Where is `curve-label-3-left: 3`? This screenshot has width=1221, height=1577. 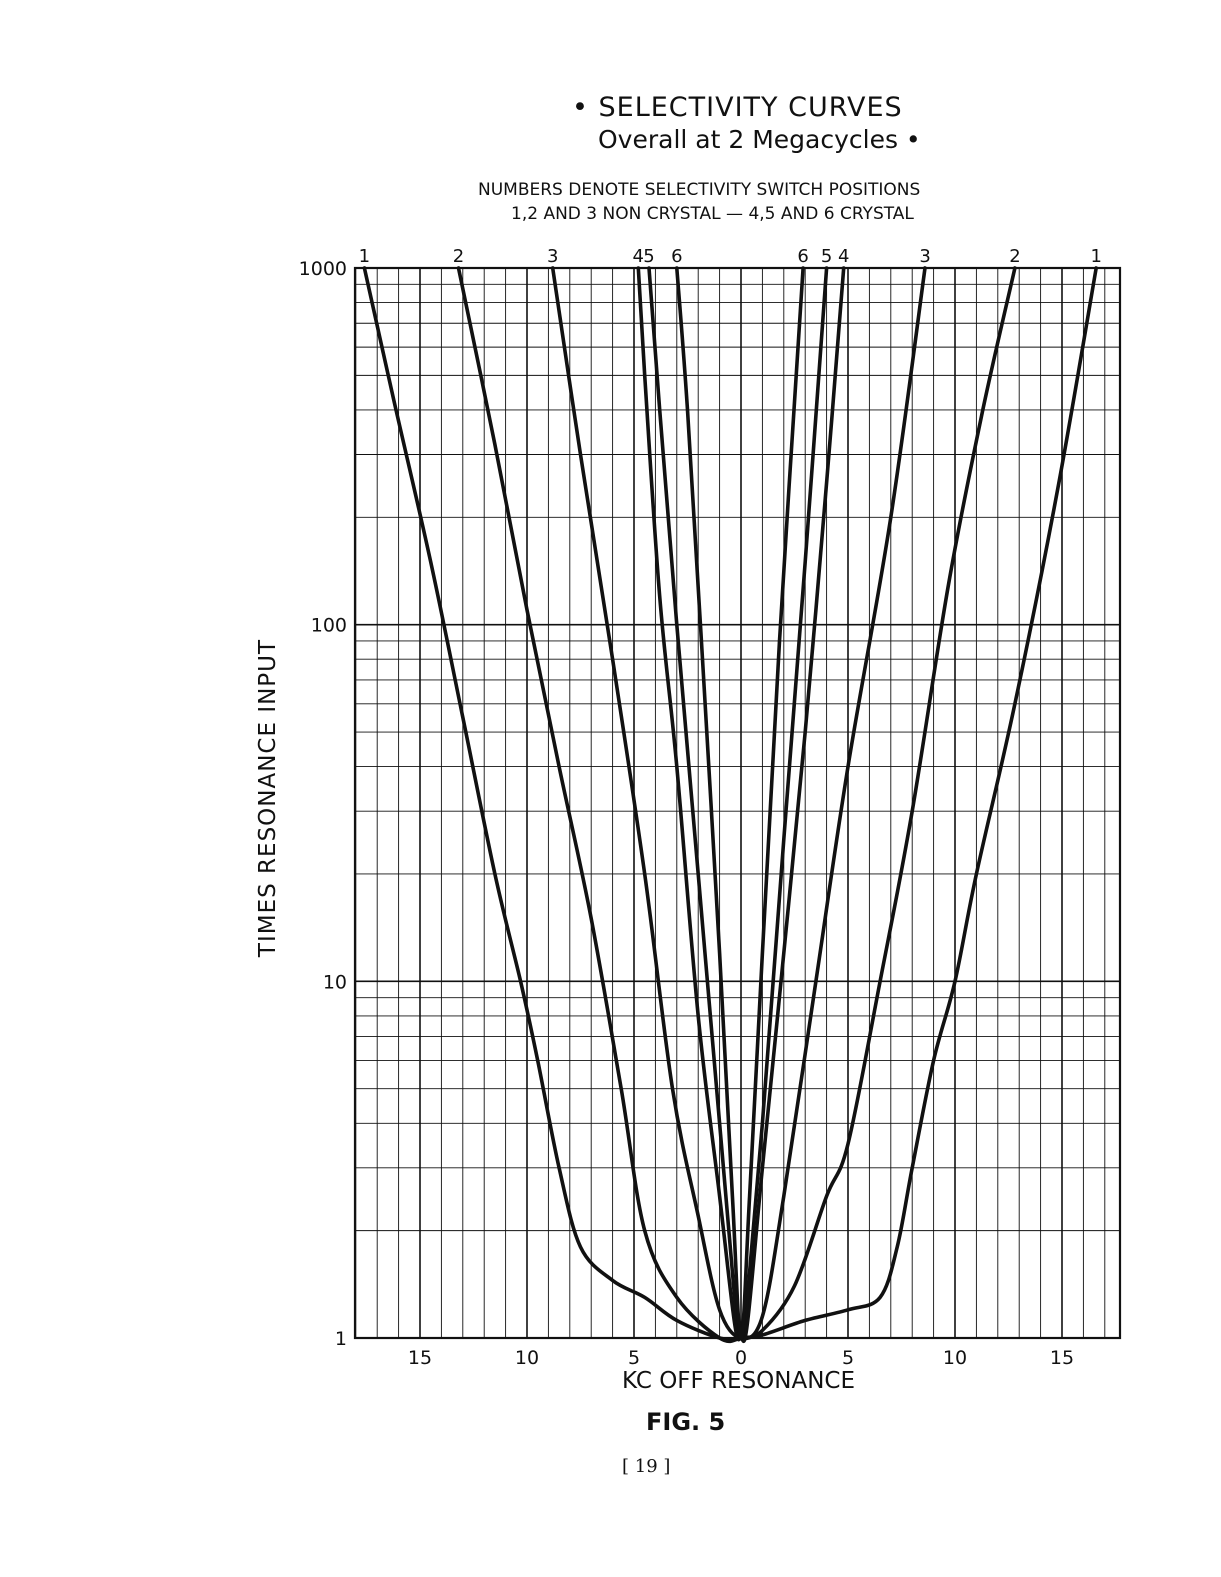 curve-label-3-left: 3 is located at coordinates (552, 256).